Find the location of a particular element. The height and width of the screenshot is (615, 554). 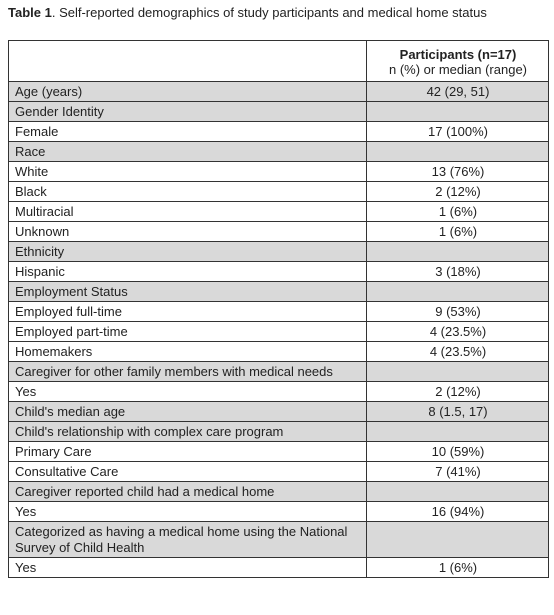

row-value: 42 (29, 51) is located at coordinates (457, 91).